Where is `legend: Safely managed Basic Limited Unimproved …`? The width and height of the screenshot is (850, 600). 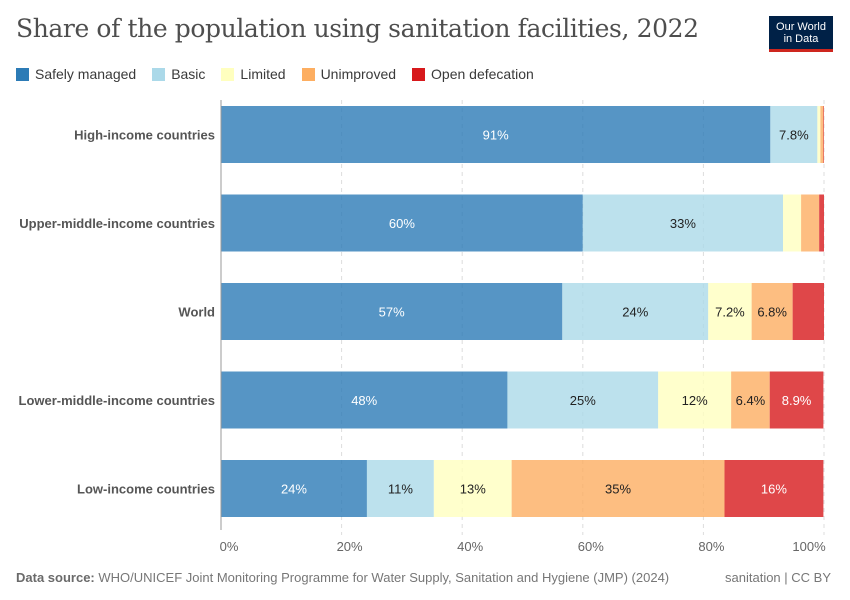 legend: Safely managed Basic Limited Unimproved … is located at coordinates (283, 74).